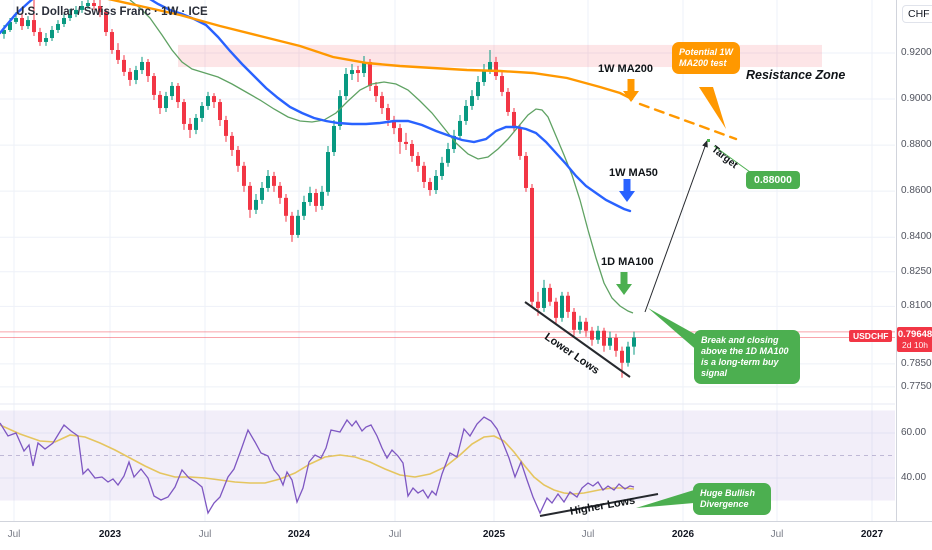 The image size is (932, 550). I want to click on higher-lows-trendline, so click(599, 505).